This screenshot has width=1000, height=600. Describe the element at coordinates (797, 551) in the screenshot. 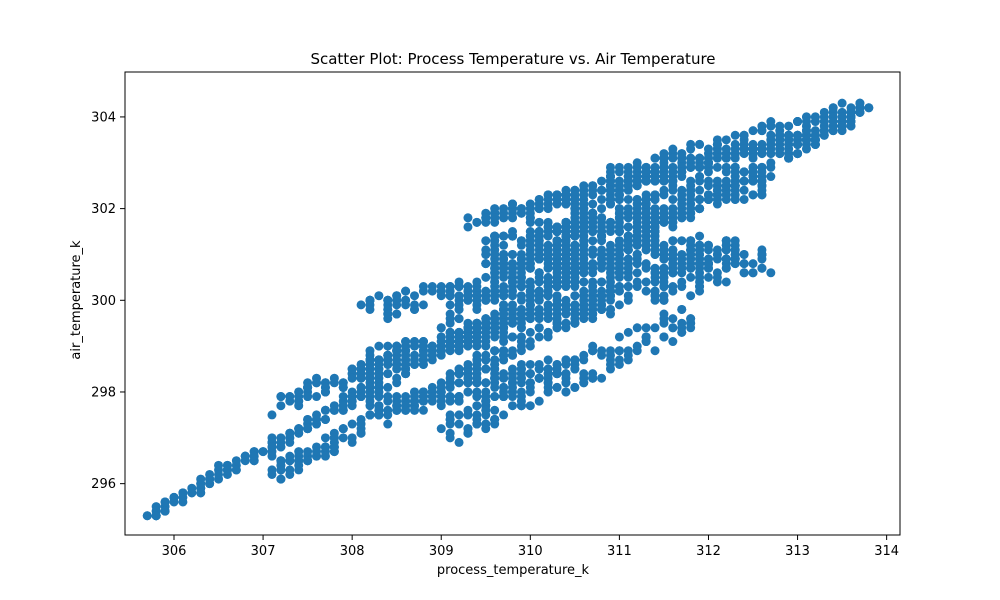

I see `x-tick-label: 313` at that location.